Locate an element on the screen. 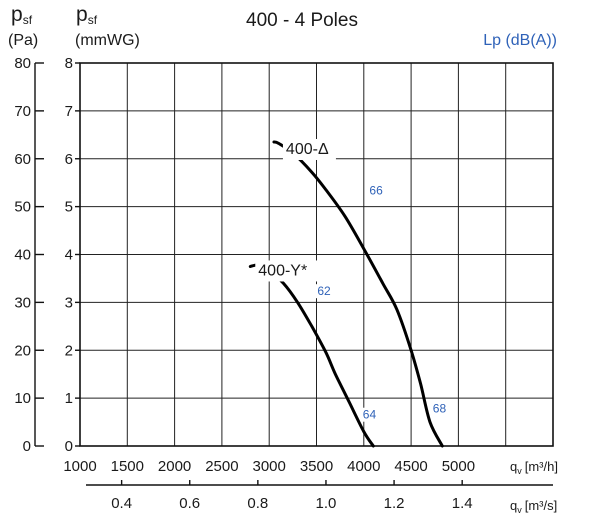 The image size is (593, 517). x-top-label-sub: v is located at coordinates (519, 471).